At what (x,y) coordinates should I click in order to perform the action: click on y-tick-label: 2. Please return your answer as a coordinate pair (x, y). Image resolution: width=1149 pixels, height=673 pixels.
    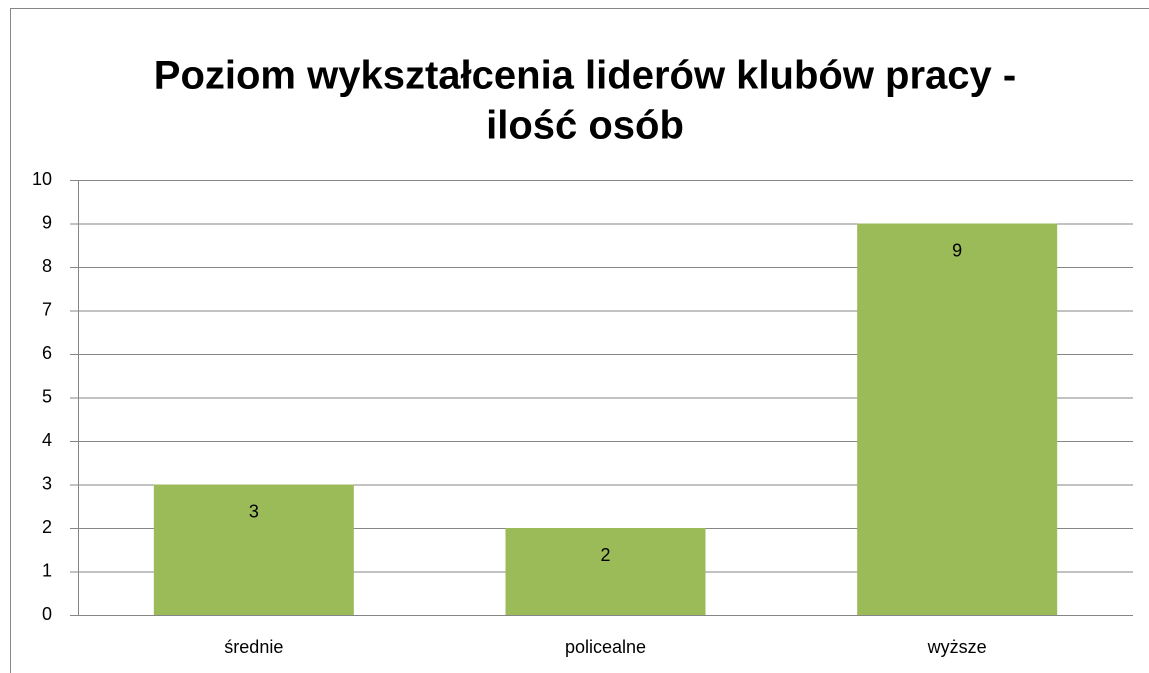
    Looking at the image, I should click on (47, 527).